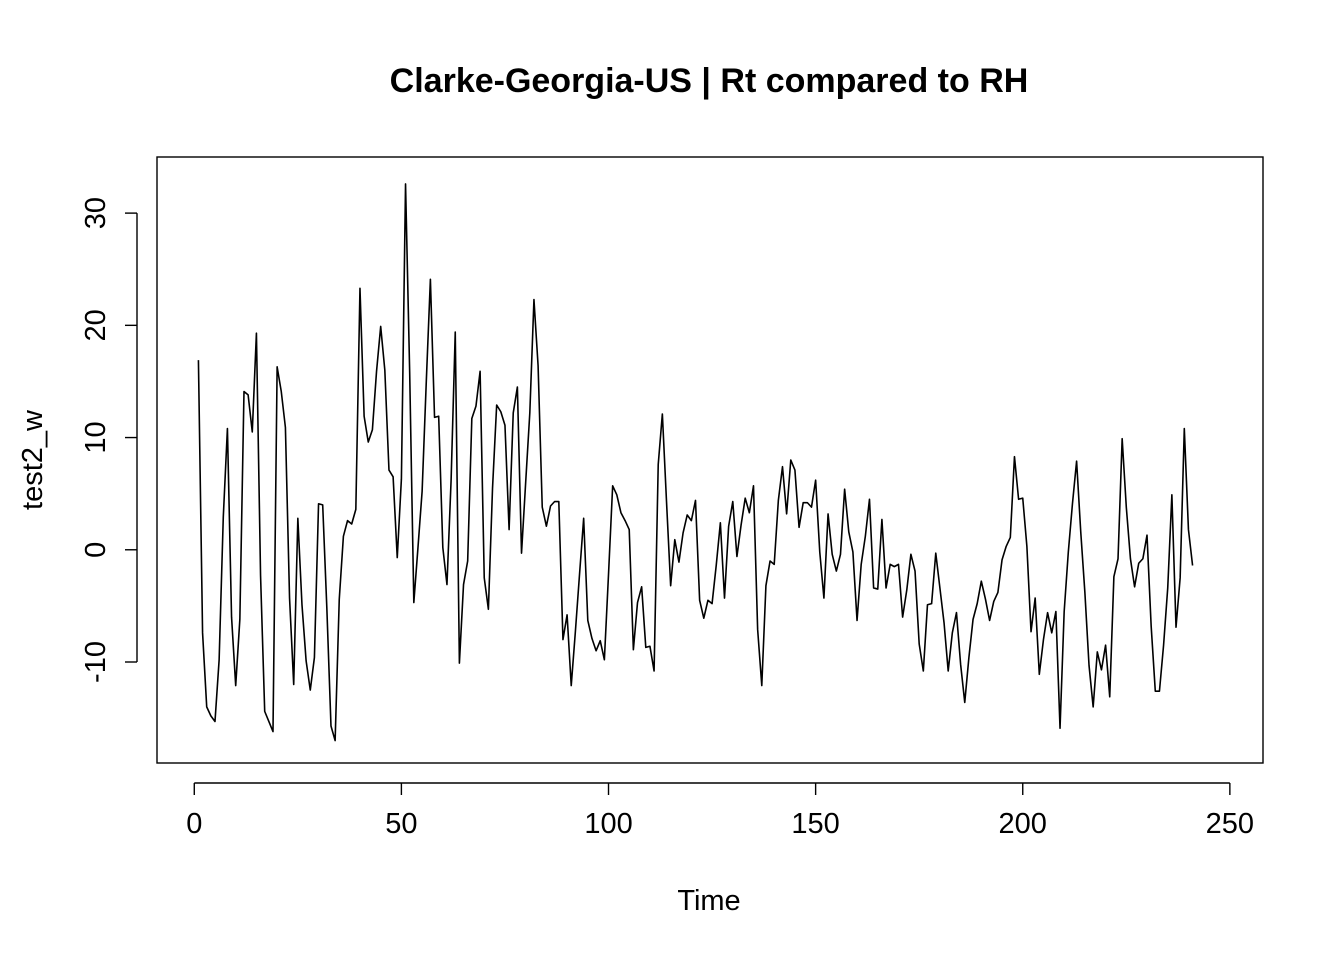 Image resolution: width=1344 pixels, height=960 pixels. What do you see at coordinates (96, 662) in the screenshot?
I see `y-tick-label: -10` at bounding box center [96, 662].